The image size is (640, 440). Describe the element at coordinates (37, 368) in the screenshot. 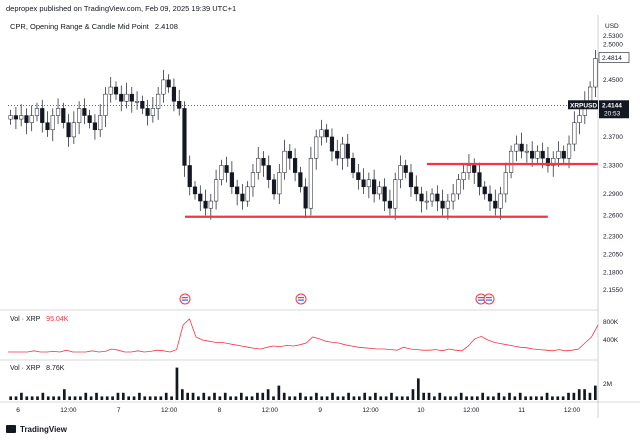

I see `volume-bars-legend: Vol · XRP 8.76K` at that location.